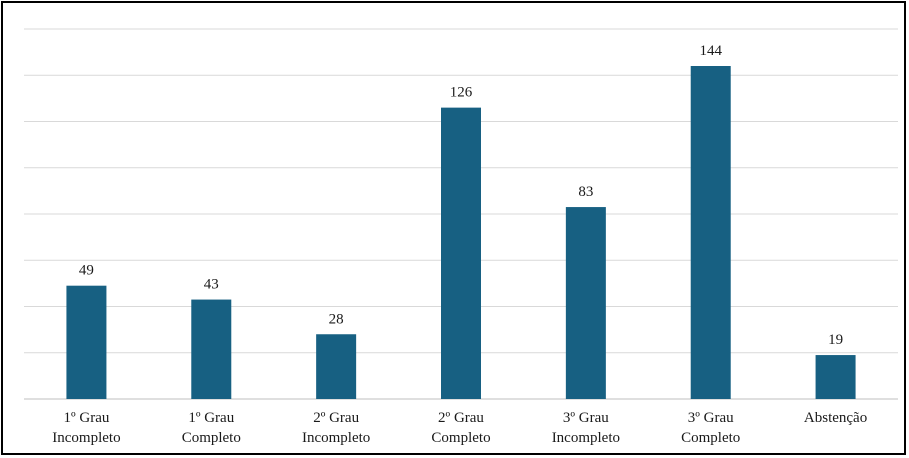 The image size is (909, 458). Describe the element at coordinates (86, 271) in the screenshot. I see `data-label: 49` at that location.